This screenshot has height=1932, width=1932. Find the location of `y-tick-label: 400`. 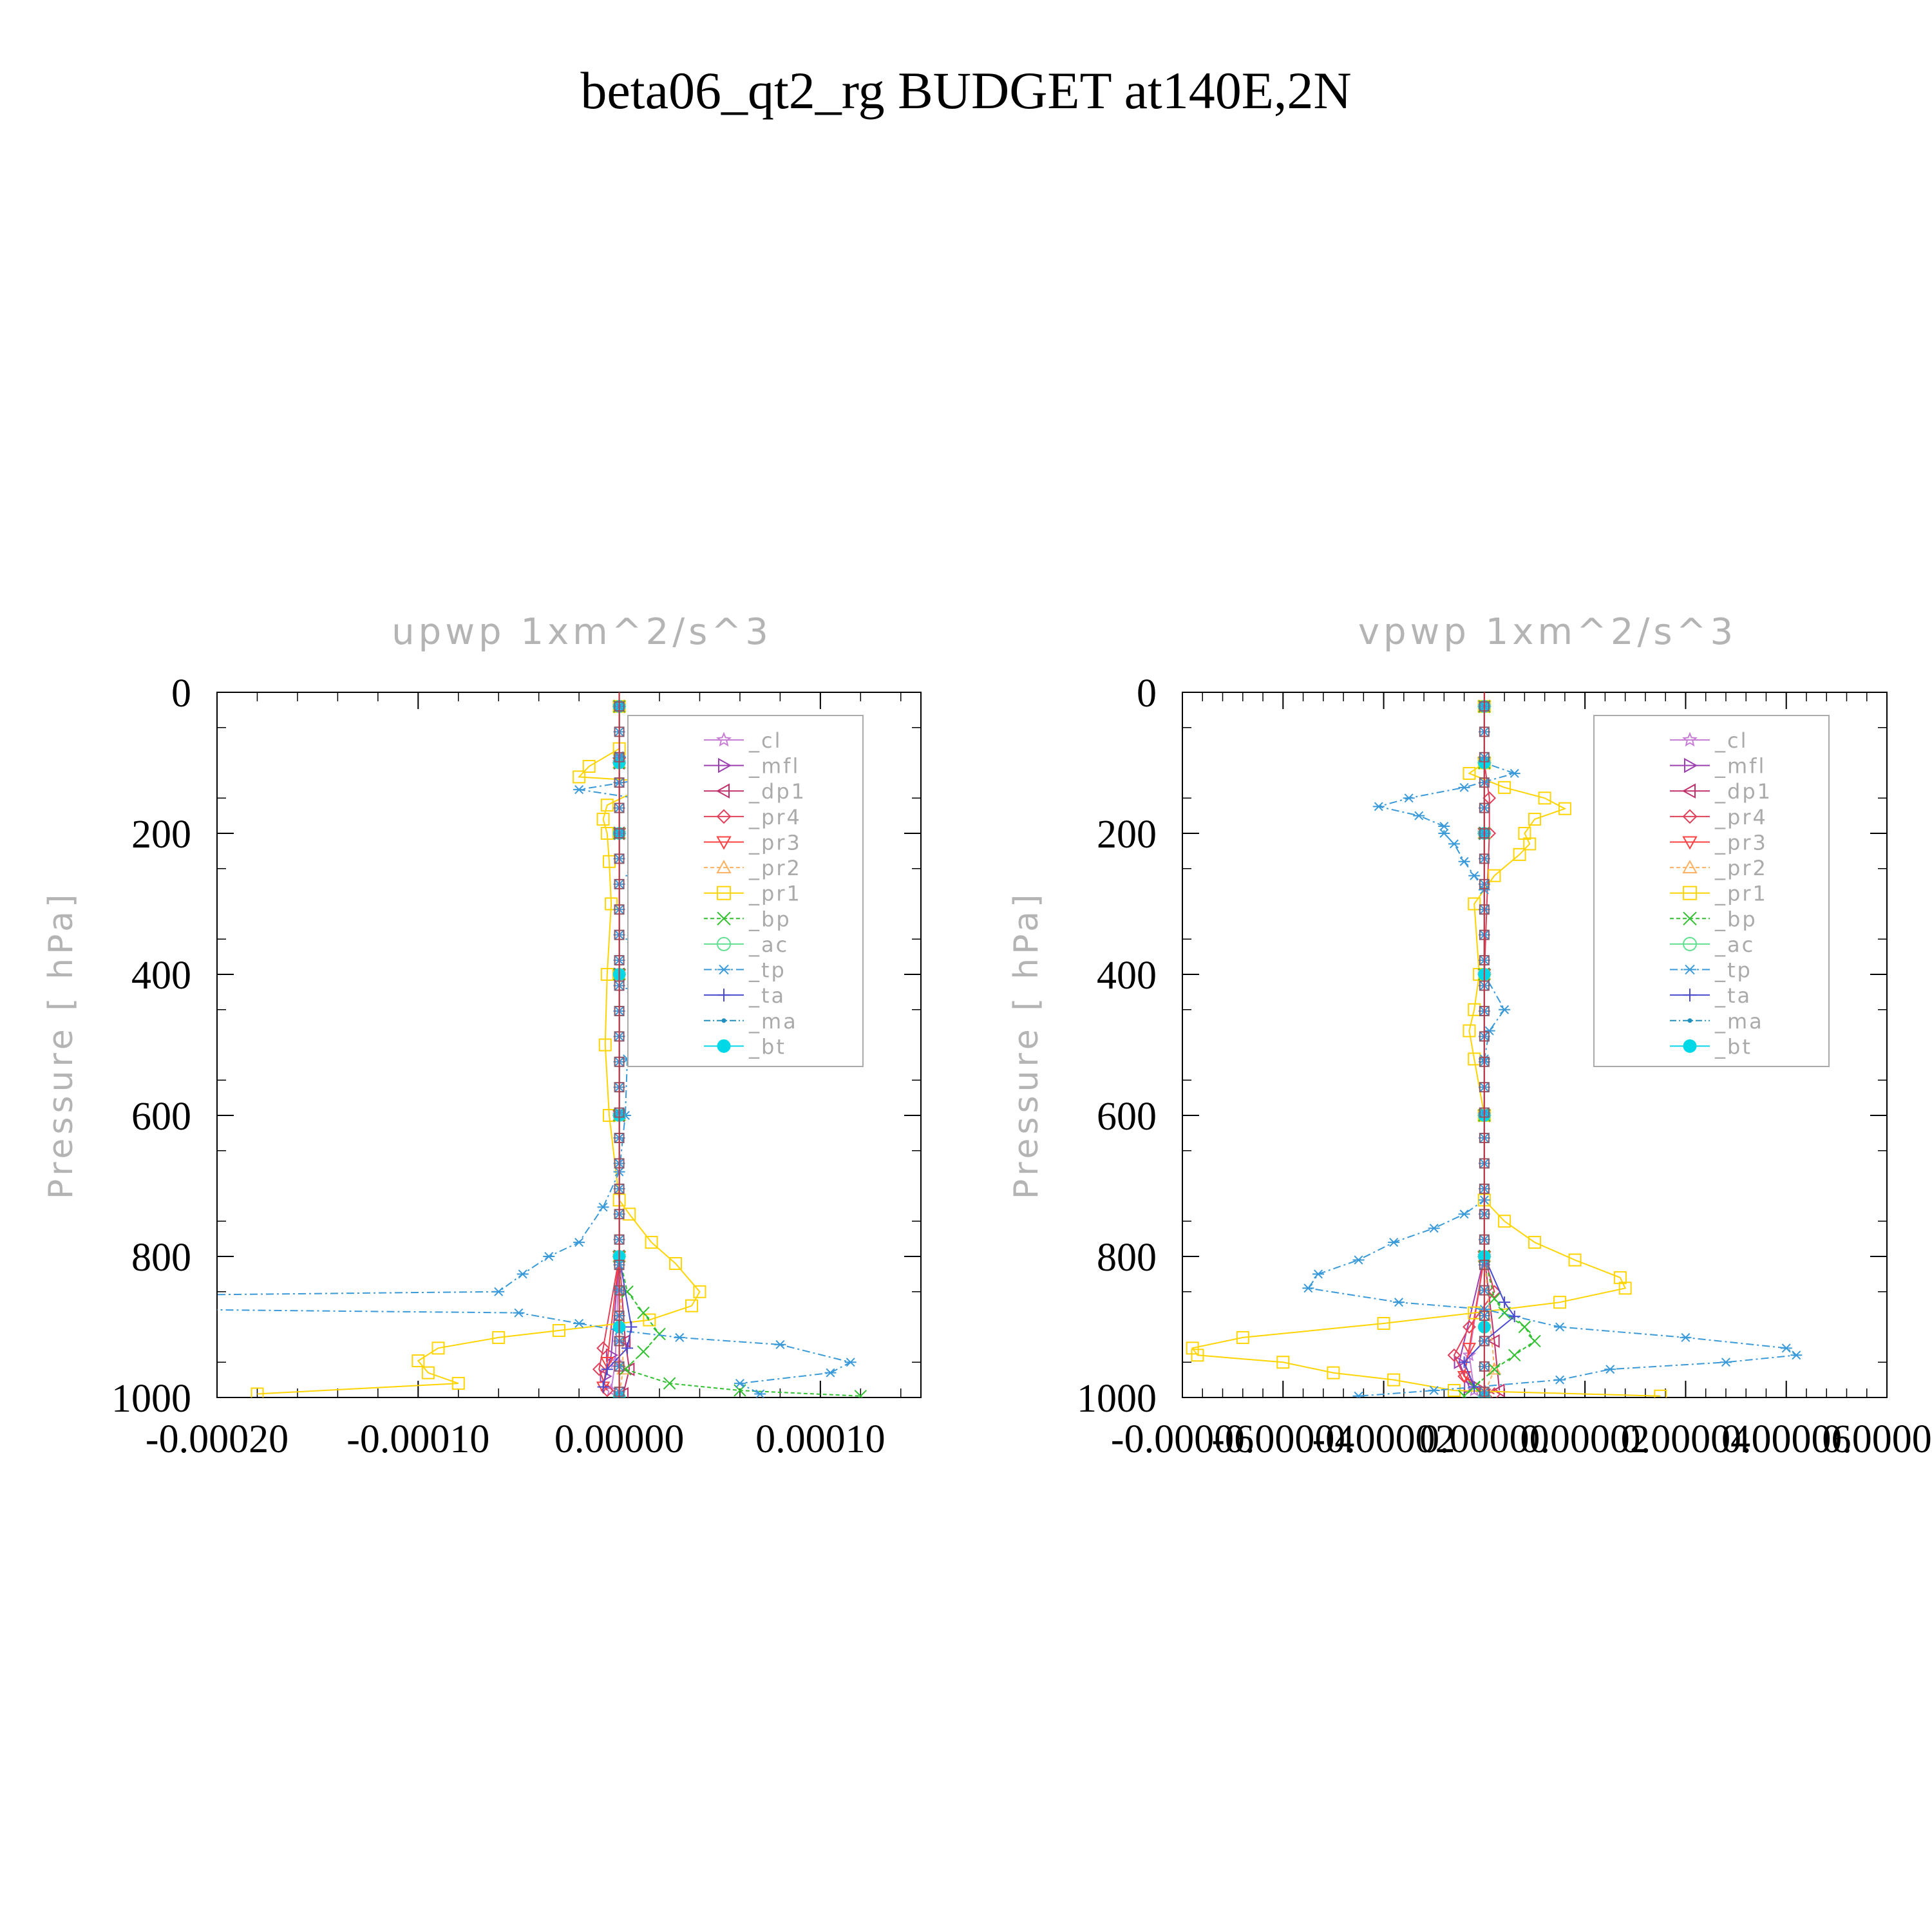

y-tick-label: 400 is located at coordinates (161, 976).